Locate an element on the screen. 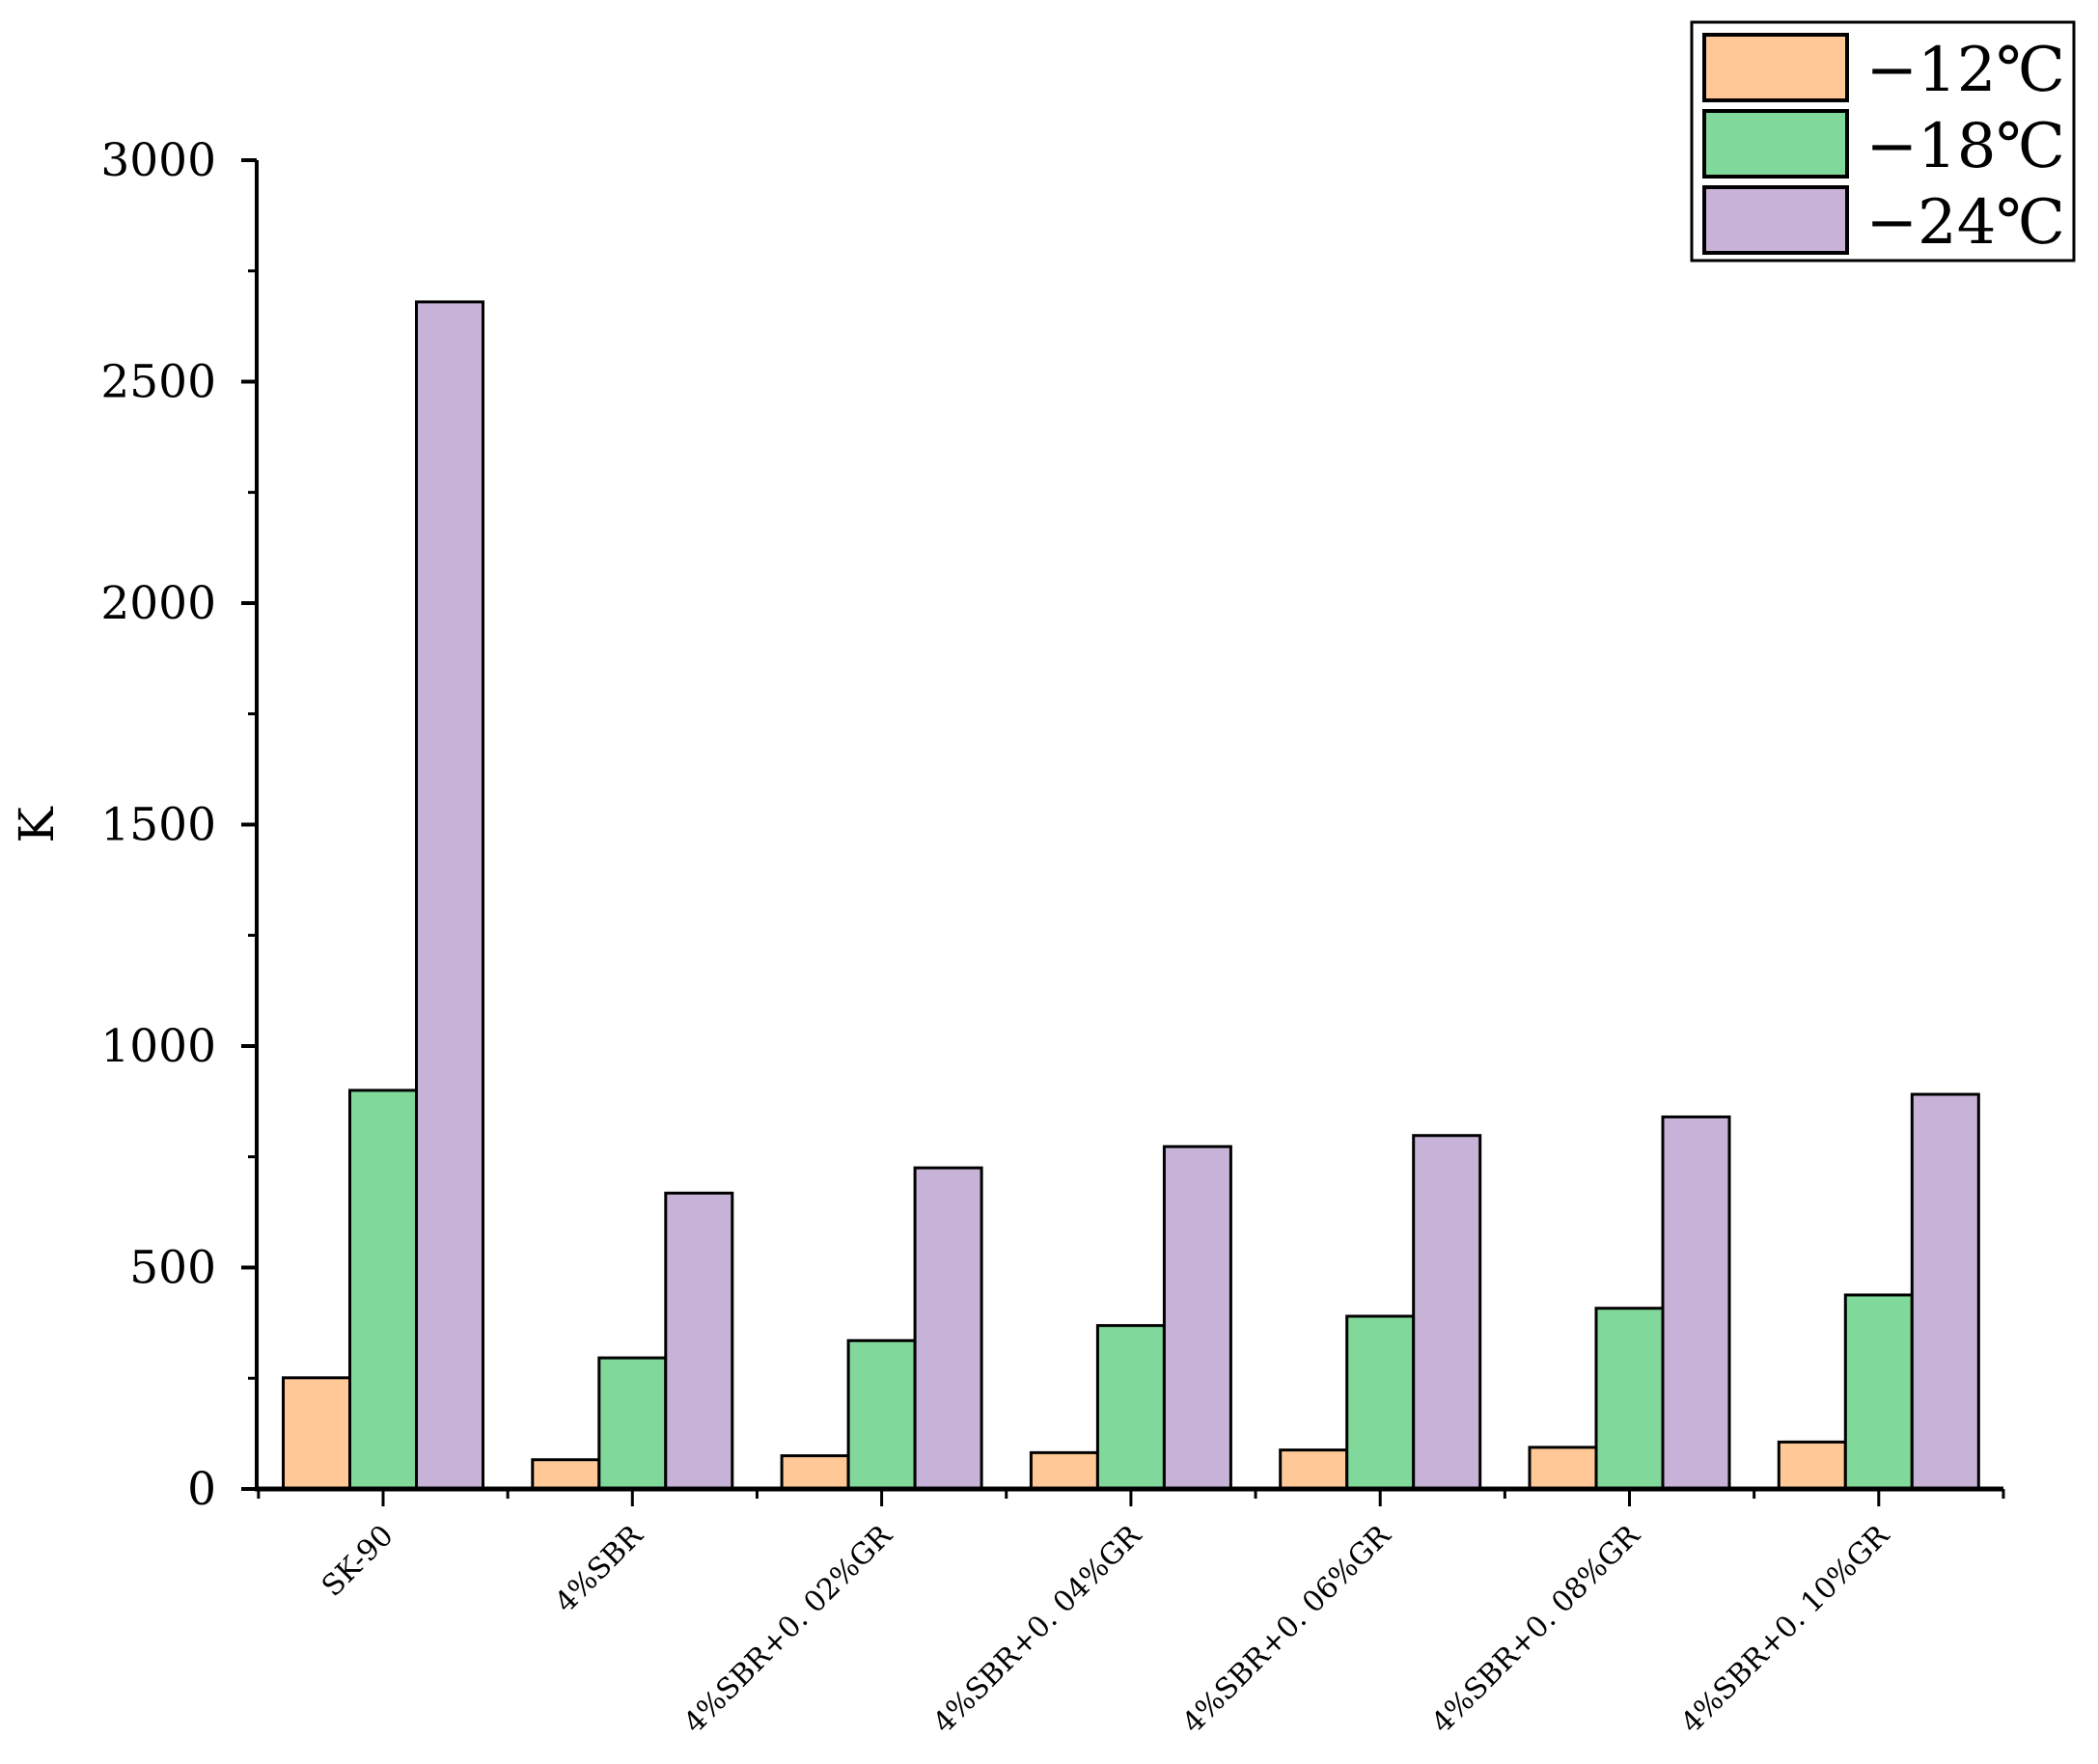  y-tick-label: 3000 is located at coordinates (158, 160).